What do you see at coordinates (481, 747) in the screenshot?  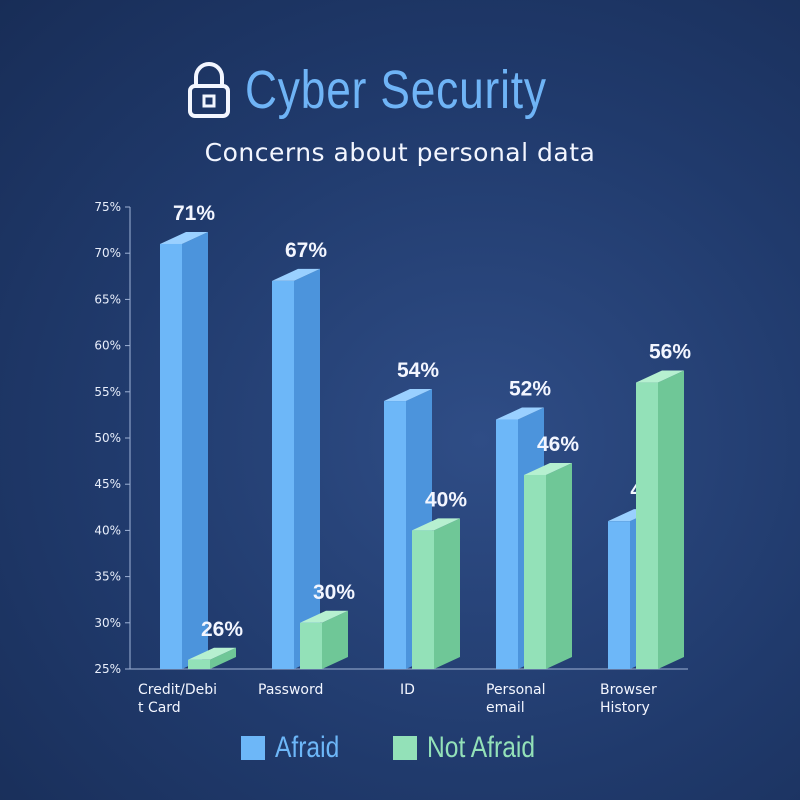 I see `legend-label-not-afraid: Not Afraid` at bounding box center [481, 747].